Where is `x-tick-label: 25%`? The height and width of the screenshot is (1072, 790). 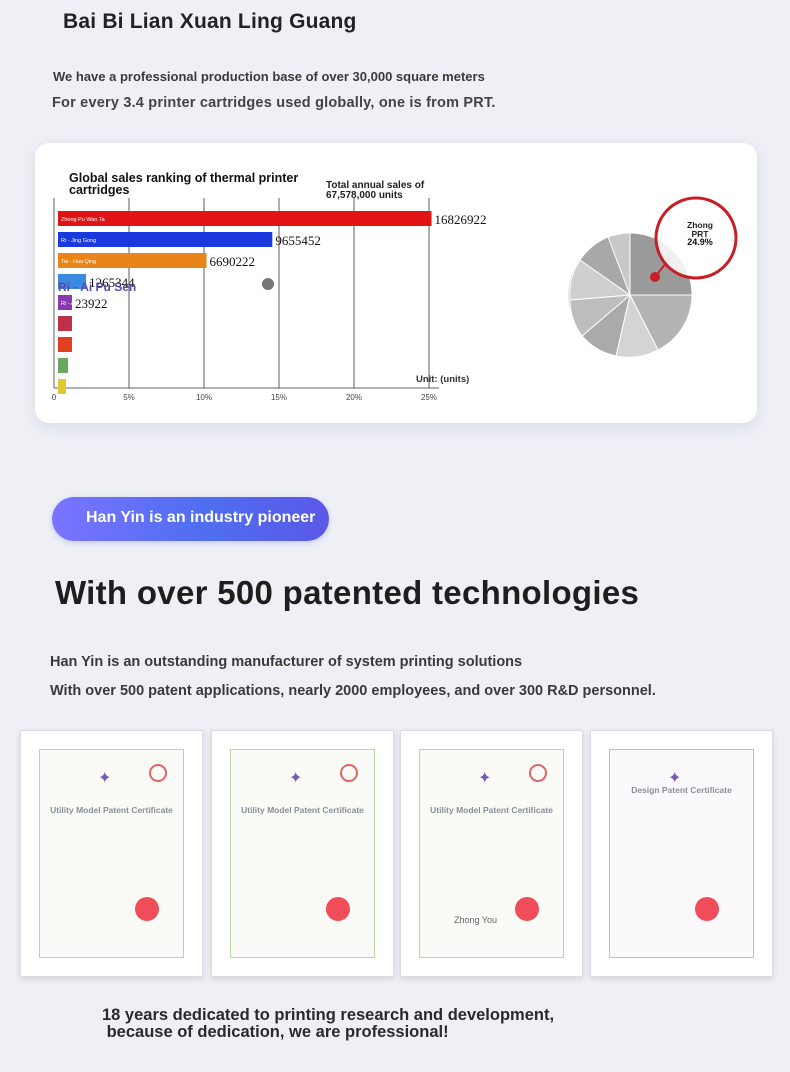
x-tick-label: 25% is located at coordinates (429, 397).